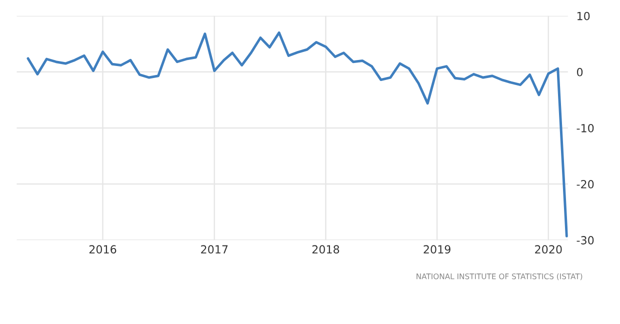 Image resolution: width=620 pixels, height=324 pixels. Describe the element at coordinates (437, 249) in the screenshot. I see `x-tick-label: 2019` at that location.